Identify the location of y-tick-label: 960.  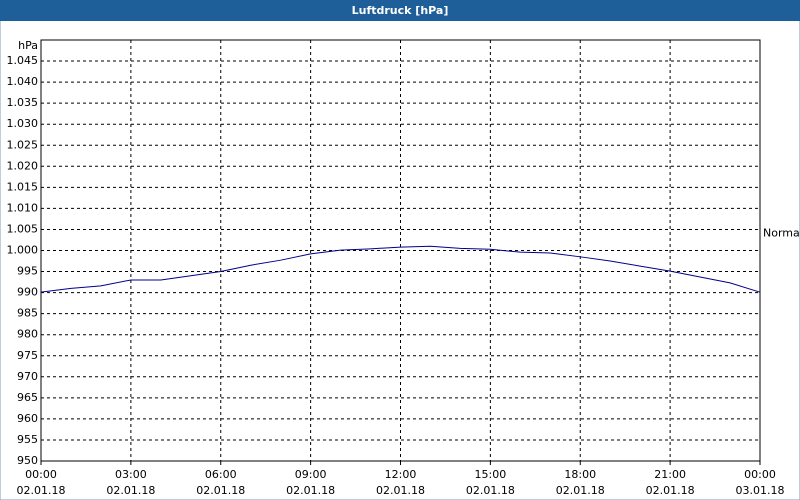
(27, 418).